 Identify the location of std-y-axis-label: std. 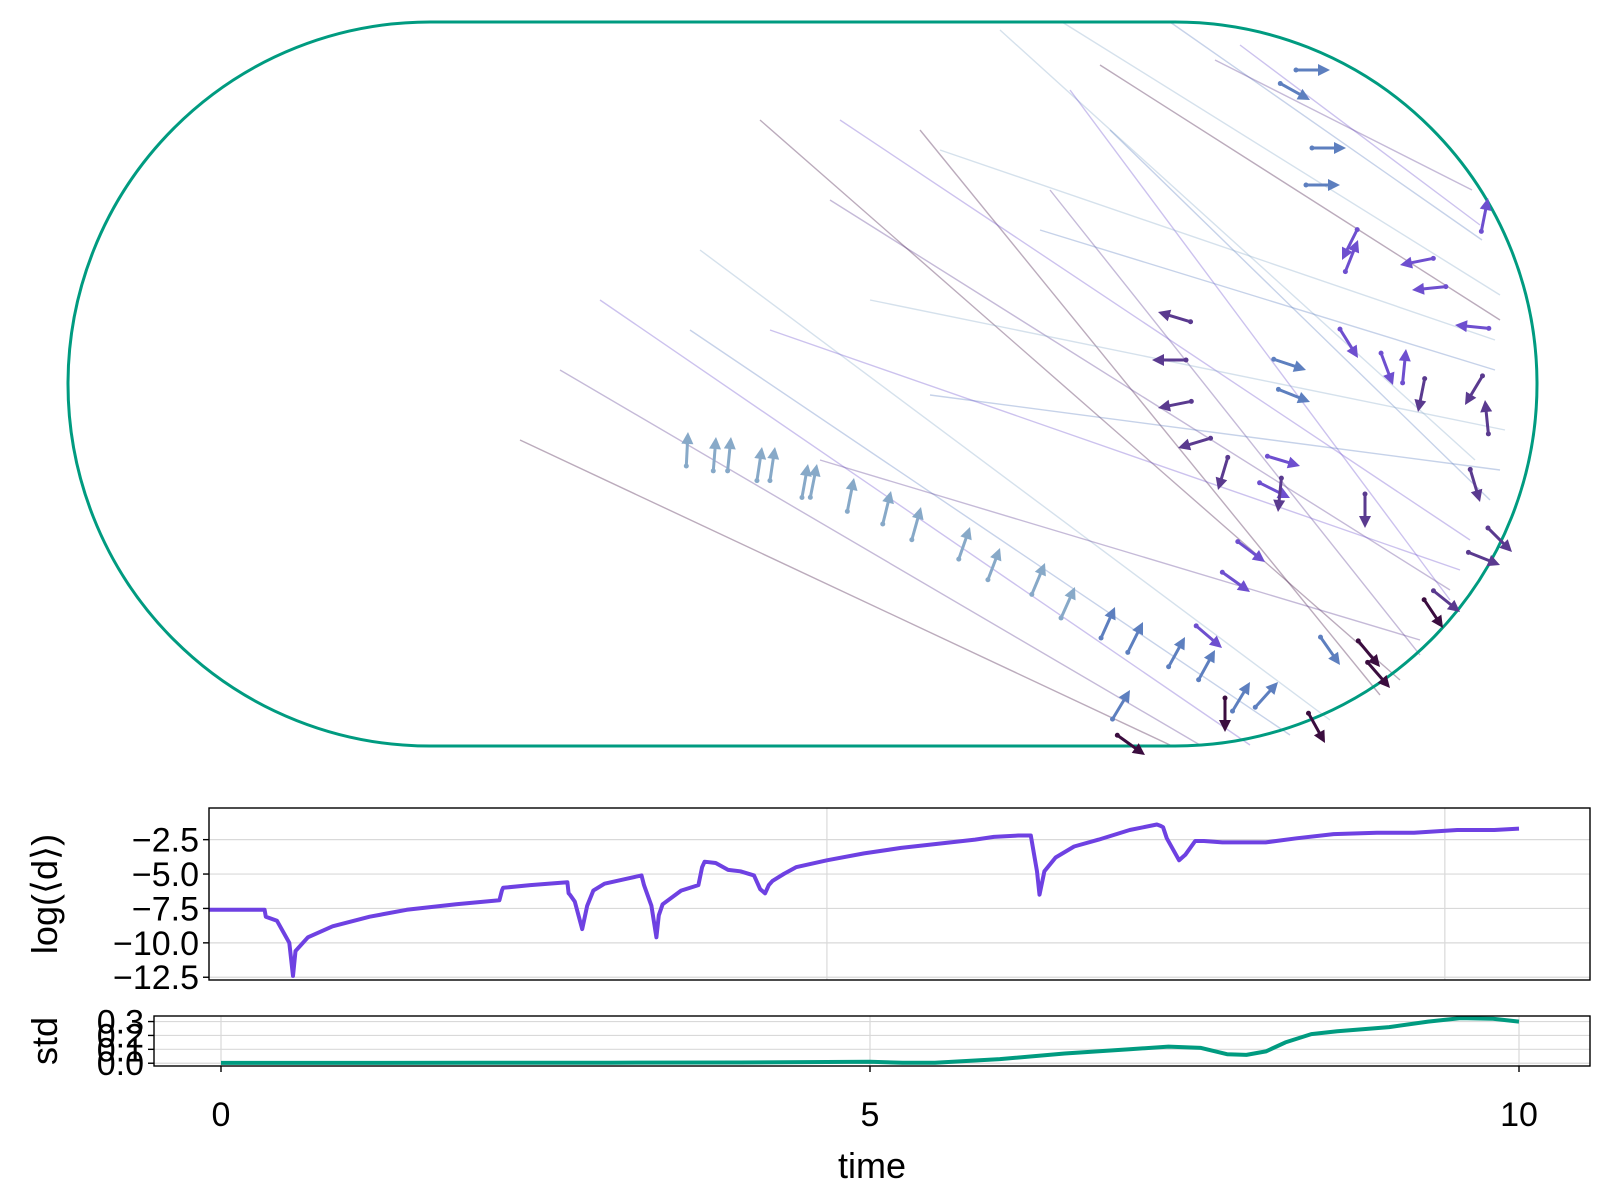
(44, 1041).